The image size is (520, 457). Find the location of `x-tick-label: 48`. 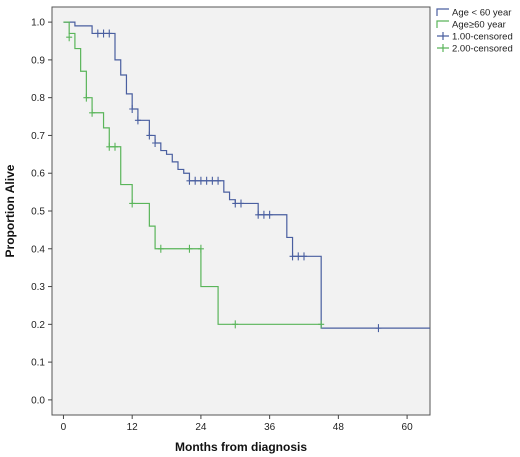

x-tick-label: 48 is located at coordinates (339, 427).